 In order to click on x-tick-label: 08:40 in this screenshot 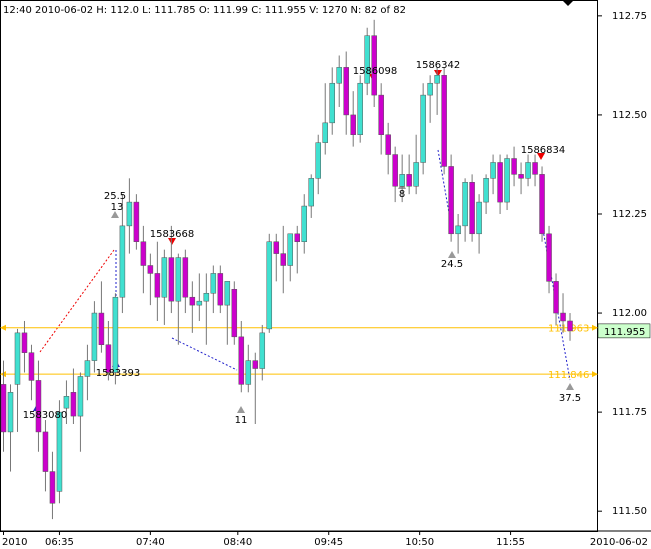, I will do `click(237, 542)`.